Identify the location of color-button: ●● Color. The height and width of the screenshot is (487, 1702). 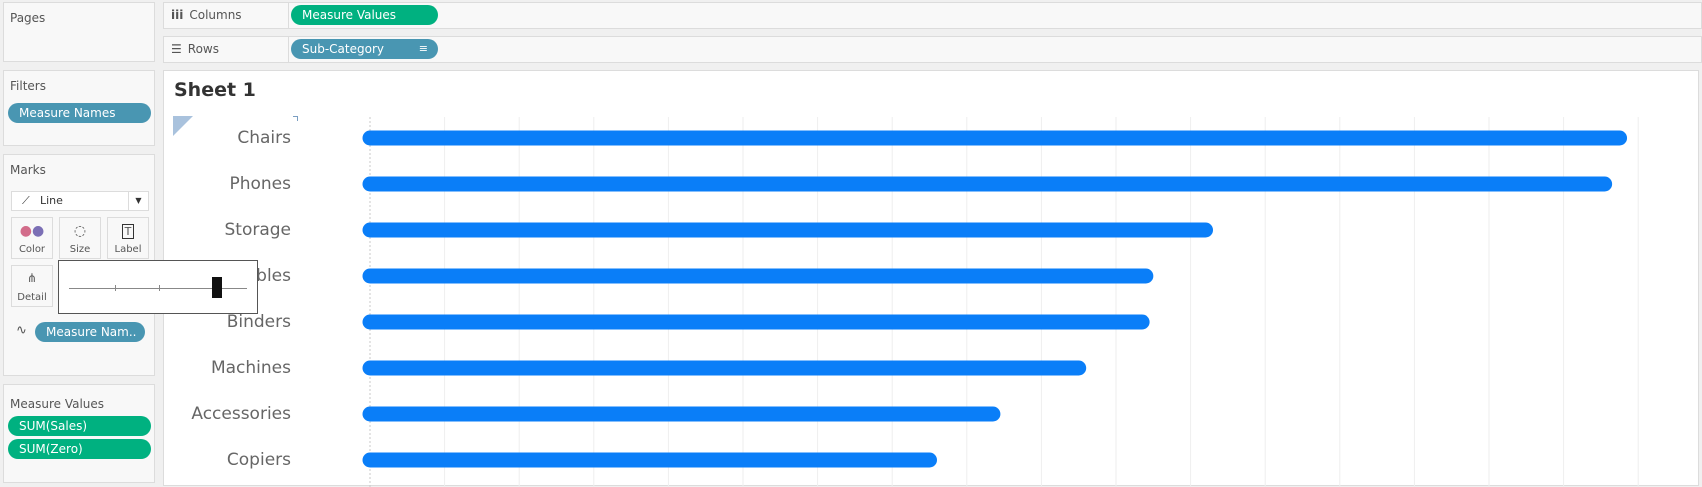
(32, 238).